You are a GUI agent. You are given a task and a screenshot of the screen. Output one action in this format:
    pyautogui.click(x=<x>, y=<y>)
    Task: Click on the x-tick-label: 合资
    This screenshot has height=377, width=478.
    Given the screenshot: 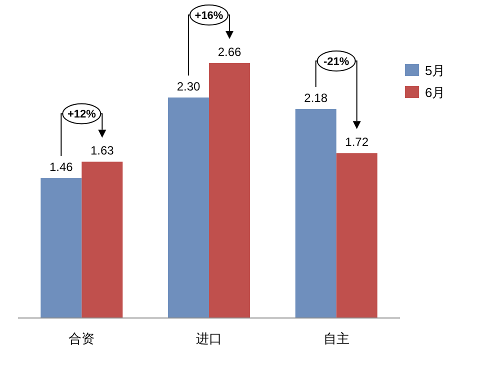 What is the action you would take?
    pyautogui.click(x=81, y=338)
    